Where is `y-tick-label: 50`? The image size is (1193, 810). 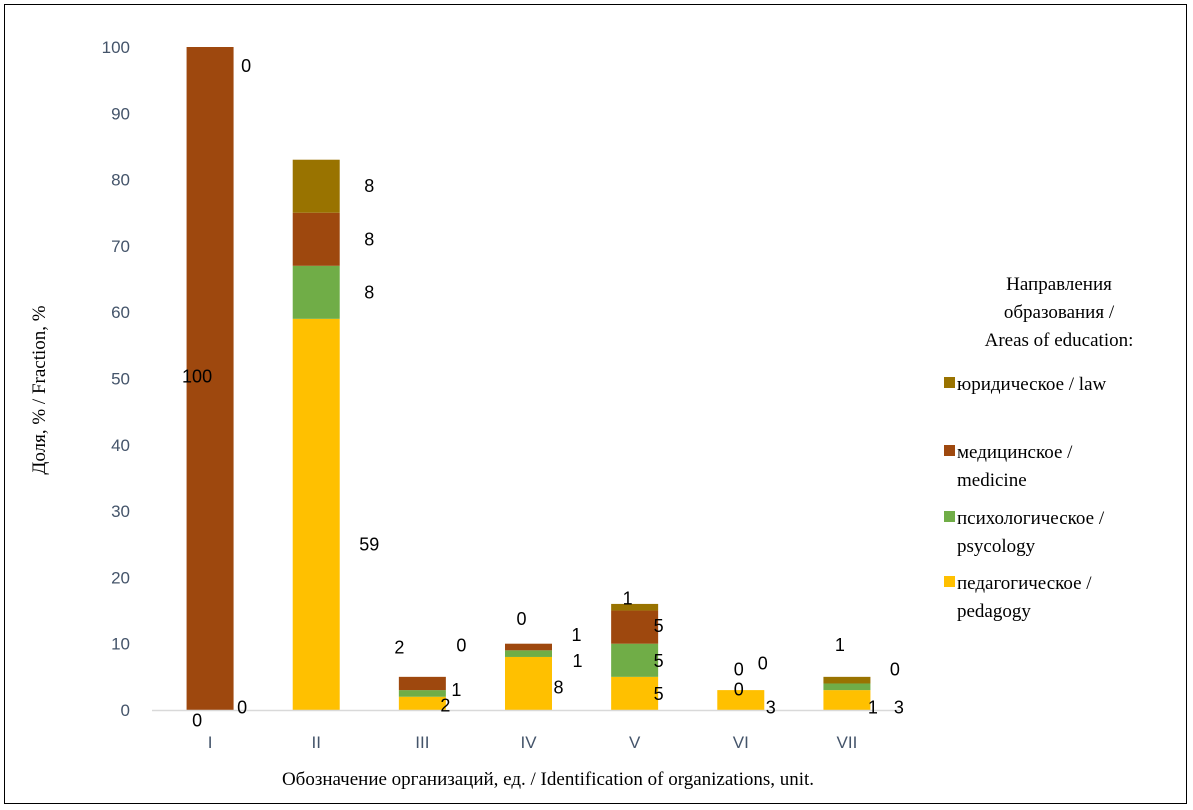
y-tick-label: 50 is located at coordinates (120, 379).